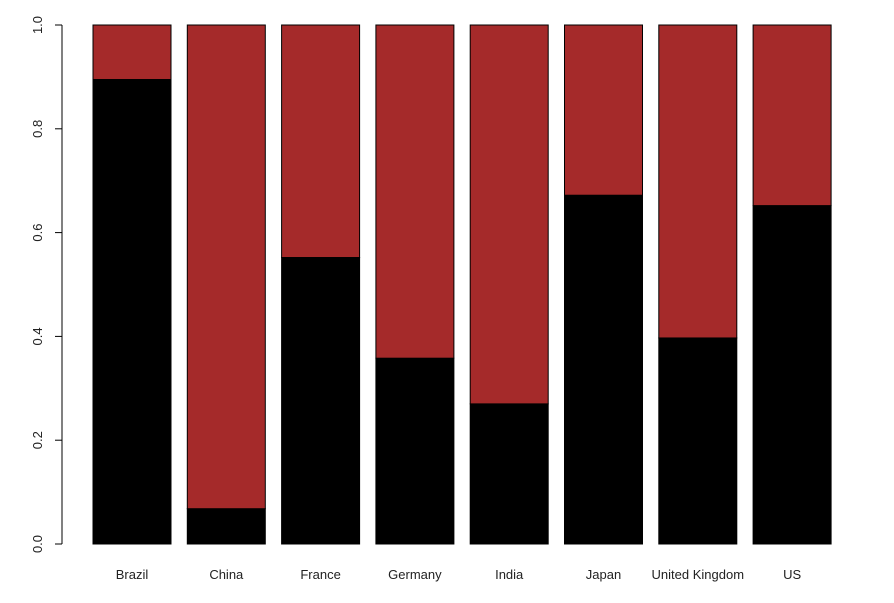  I want to click on x-category-label: Brazil, so click(132, 574).